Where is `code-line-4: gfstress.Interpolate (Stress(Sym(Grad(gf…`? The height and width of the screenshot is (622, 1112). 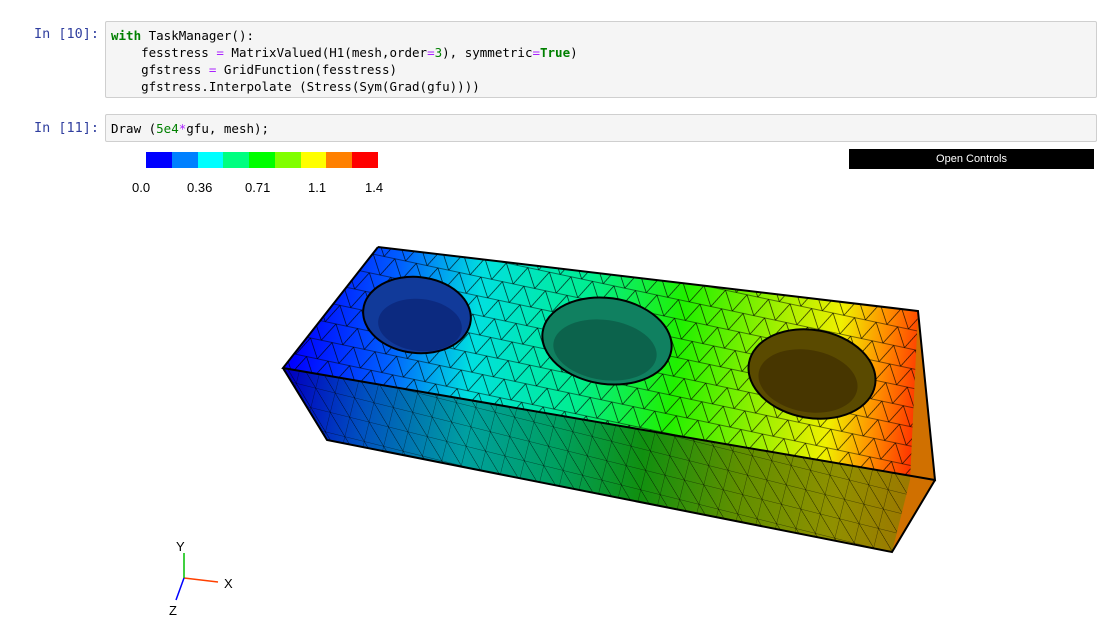
code-line-4: gfstress.Interpolate (Stress(Sym(Grad(gf… is located at coordinates (295, 86).